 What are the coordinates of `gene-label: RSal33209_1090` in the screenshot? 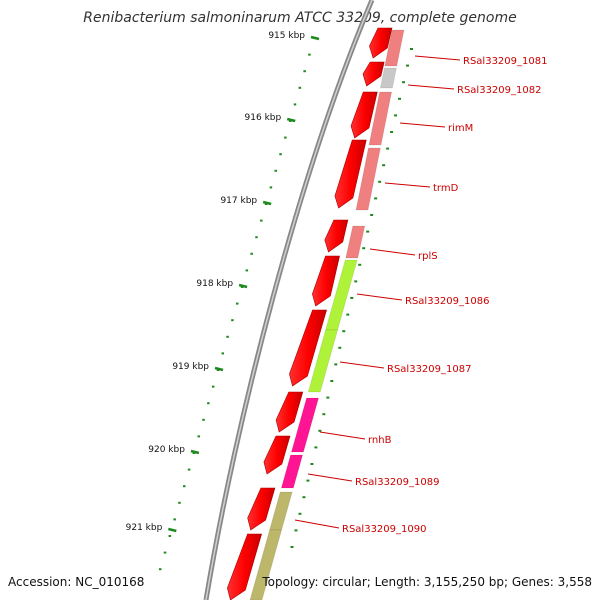 It's located at (384, 529).